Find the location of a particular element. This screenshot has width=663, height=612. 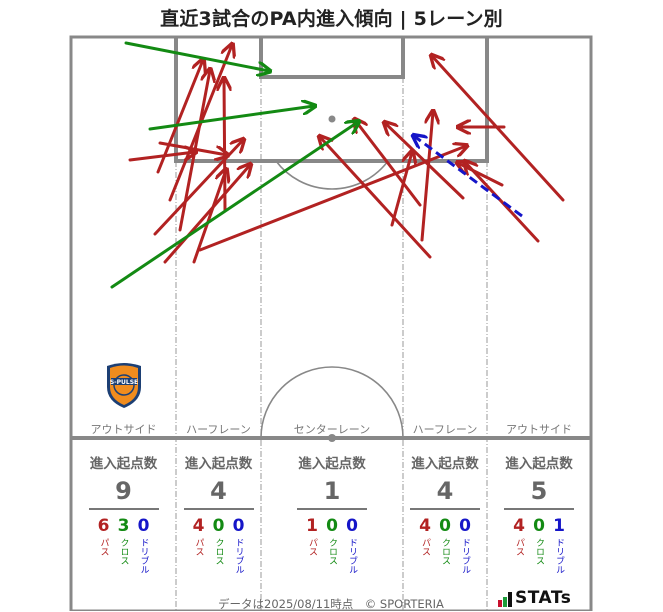

lane-stats-center: 進入起点数 1 1 パス 0 クロス 0 ドリブル is located at coordinates (332, 513).